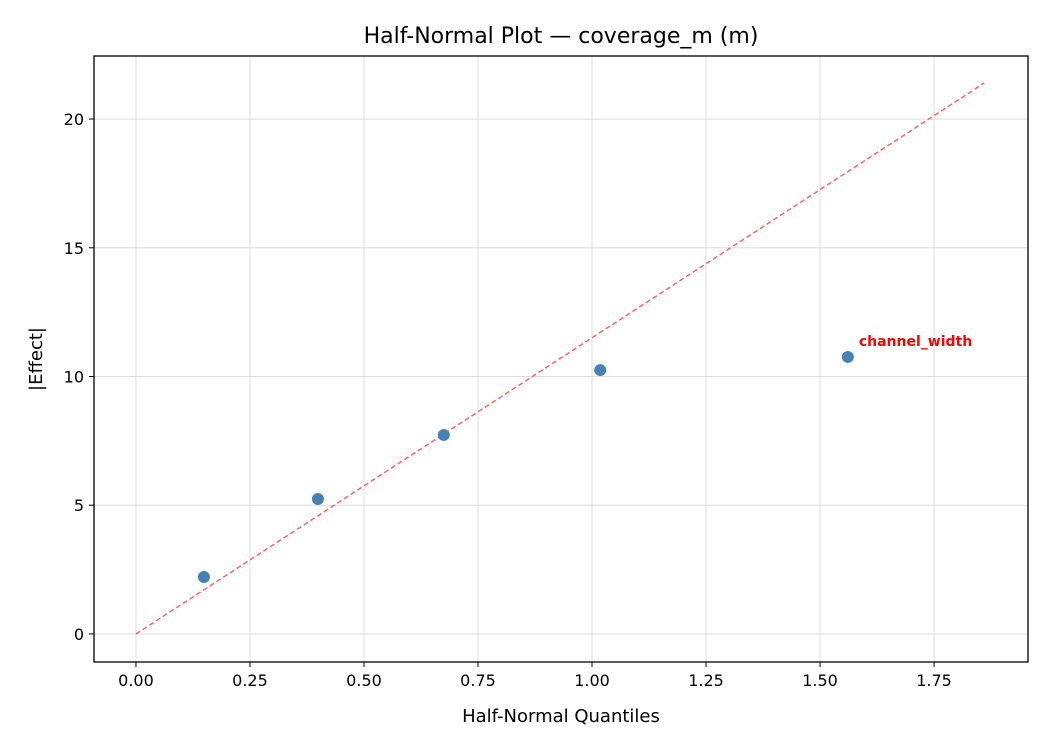  I want to click on chart-title: Half-Normal Plot — coverage_m (m), so click(561, 36).